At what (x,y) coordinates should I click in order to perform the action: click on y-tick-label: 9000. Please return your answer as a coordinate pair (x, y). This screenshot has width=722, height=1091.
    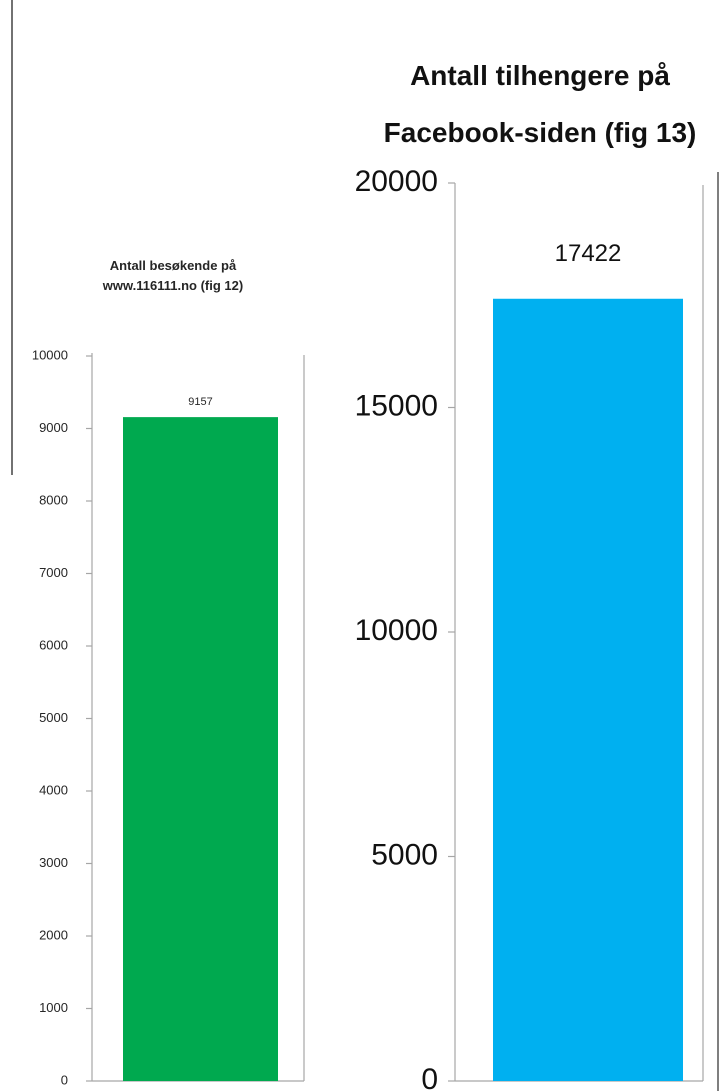
    Looking at the image, I should click on (53, 427).